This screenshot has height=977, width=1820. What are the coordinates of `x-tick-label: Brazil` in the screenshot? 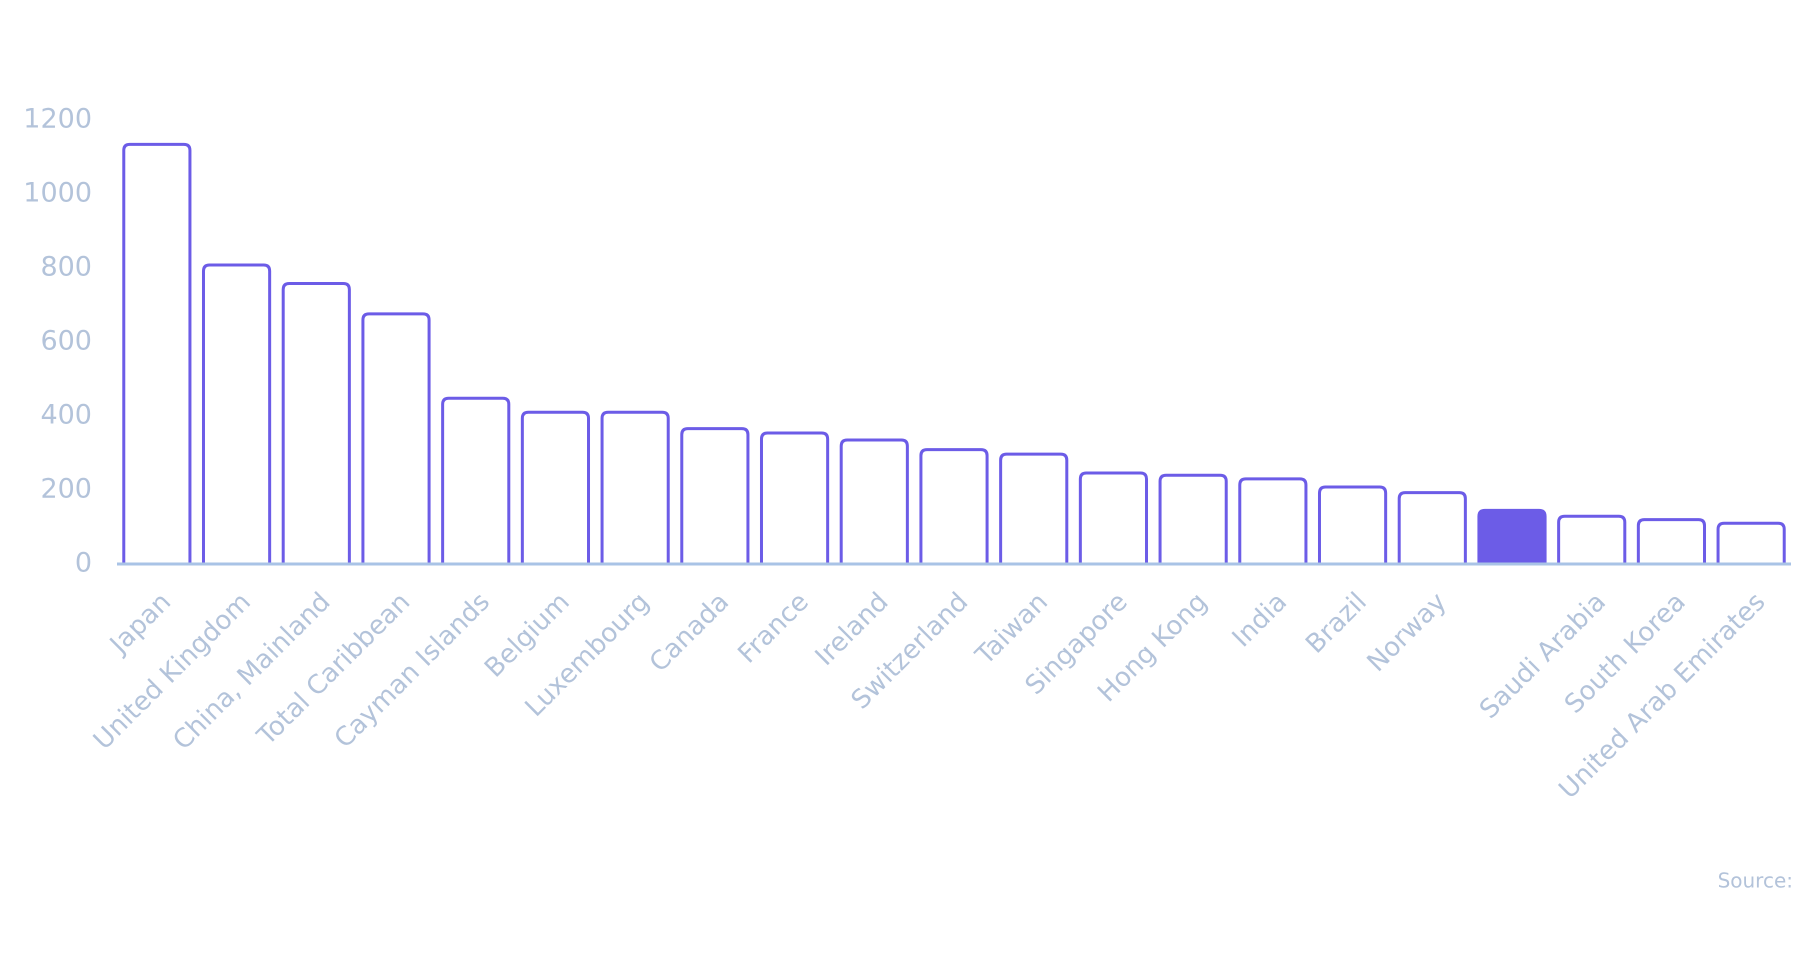 It's located at (1336, 623).